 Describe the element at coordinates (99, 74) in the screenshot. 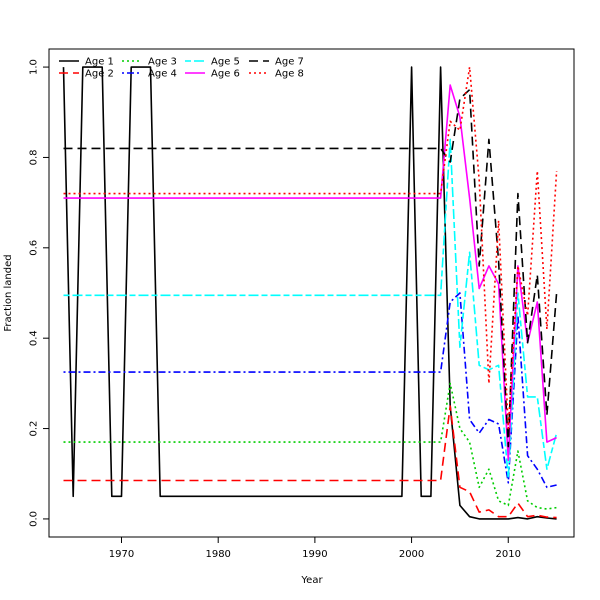

I see `legend-label-age-2: Age 2` at that location.